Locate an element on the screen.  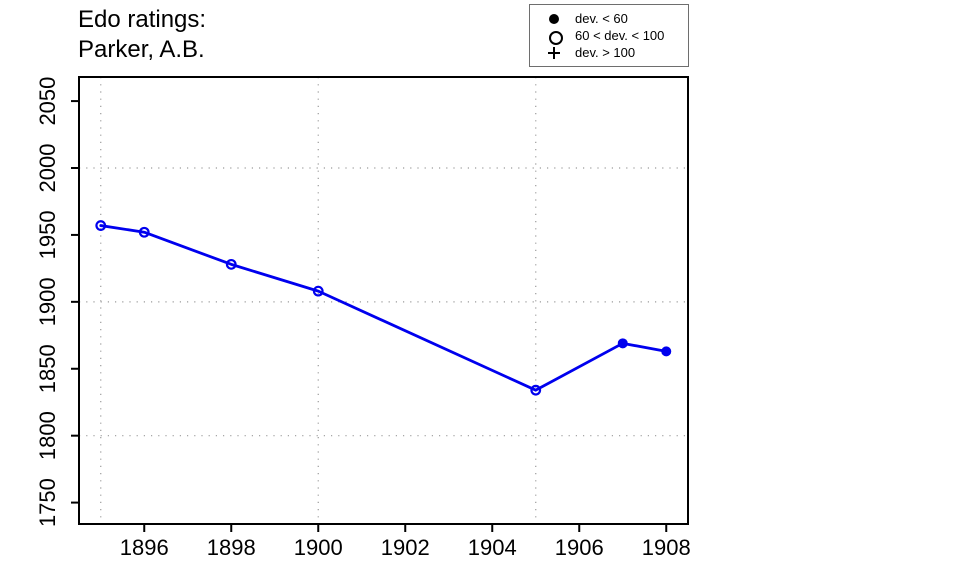
x-tick-label: 1908 is located at coordinates (666, 547).